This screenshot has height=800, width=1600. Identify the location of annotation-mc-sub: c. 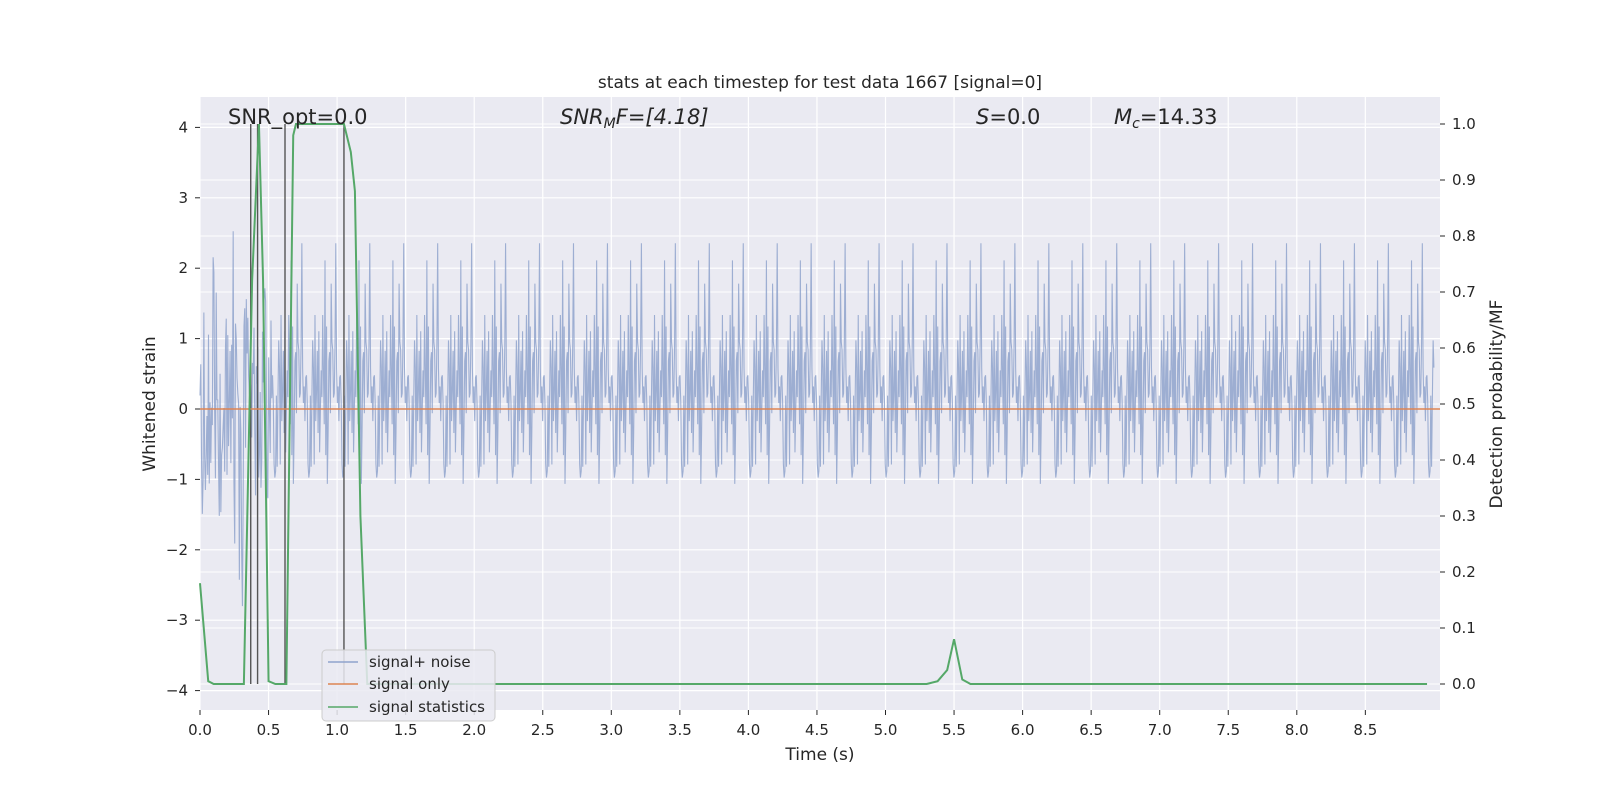
(1136, 124).